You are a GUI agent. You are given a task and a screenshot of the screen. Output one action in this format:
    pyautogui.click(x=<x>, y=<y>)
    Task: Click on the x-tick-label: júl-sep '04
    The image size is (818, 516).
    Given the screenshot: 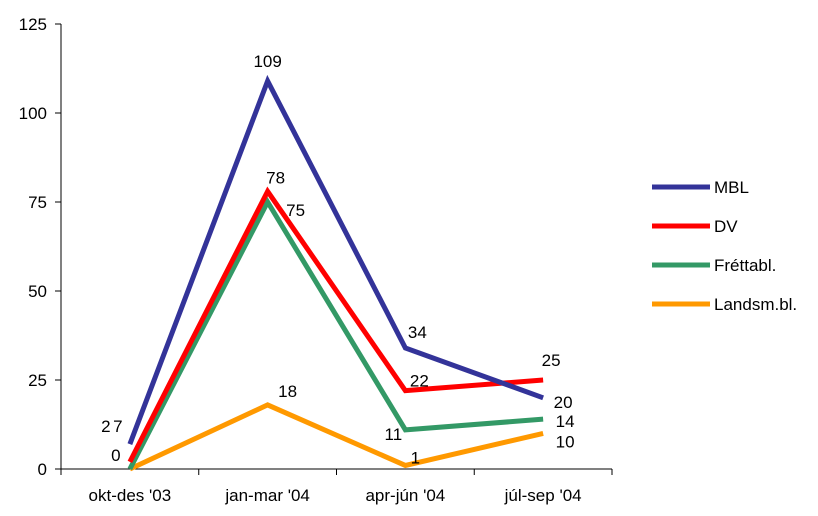 What is the action you would take?
    pyautogui.click(x=543, y=495)
    